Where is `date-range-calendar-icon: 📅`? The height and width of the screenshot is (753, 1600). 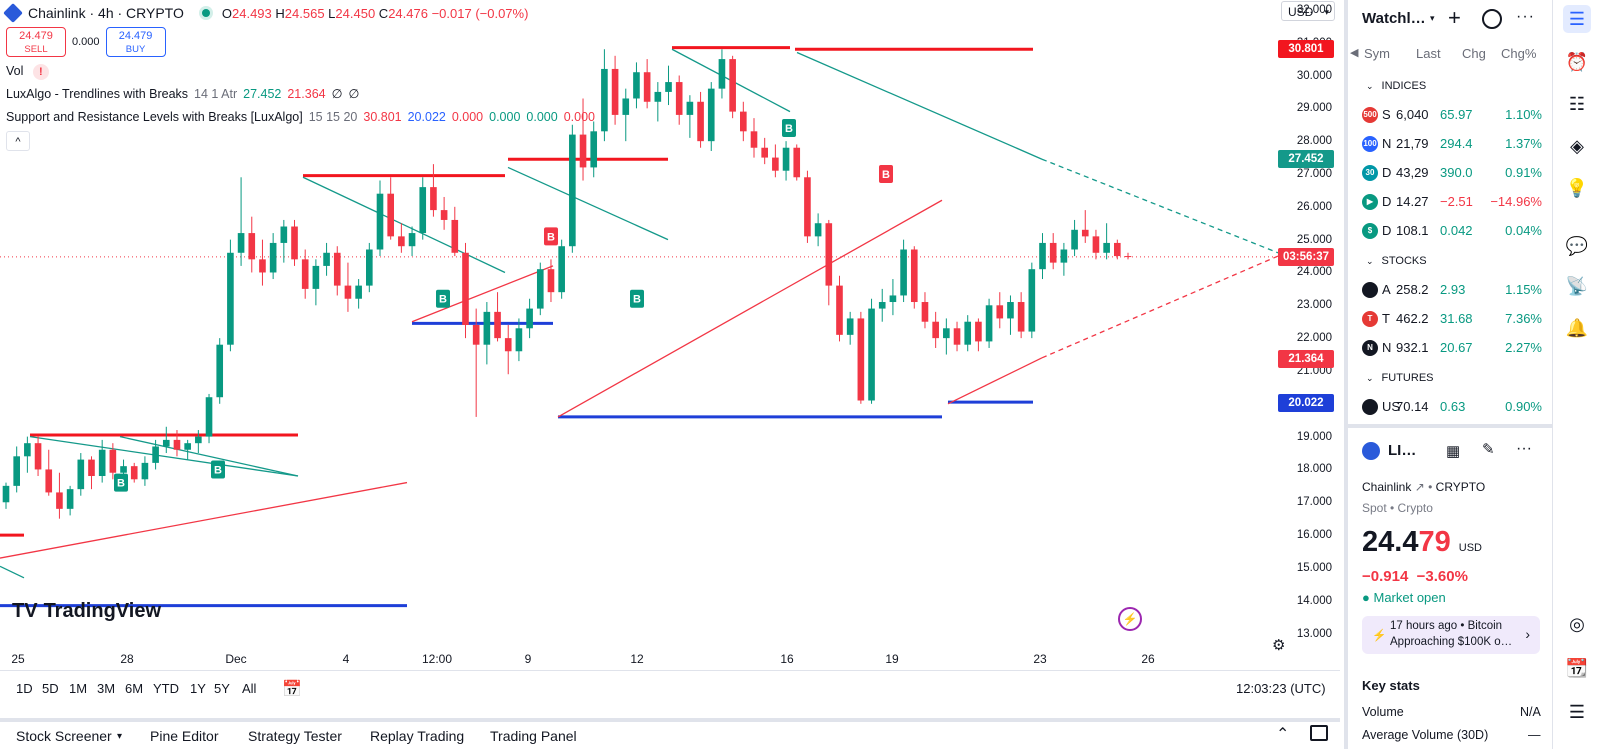
date-range-calendar-icon: 📅 is located at coordinates (292, 689).